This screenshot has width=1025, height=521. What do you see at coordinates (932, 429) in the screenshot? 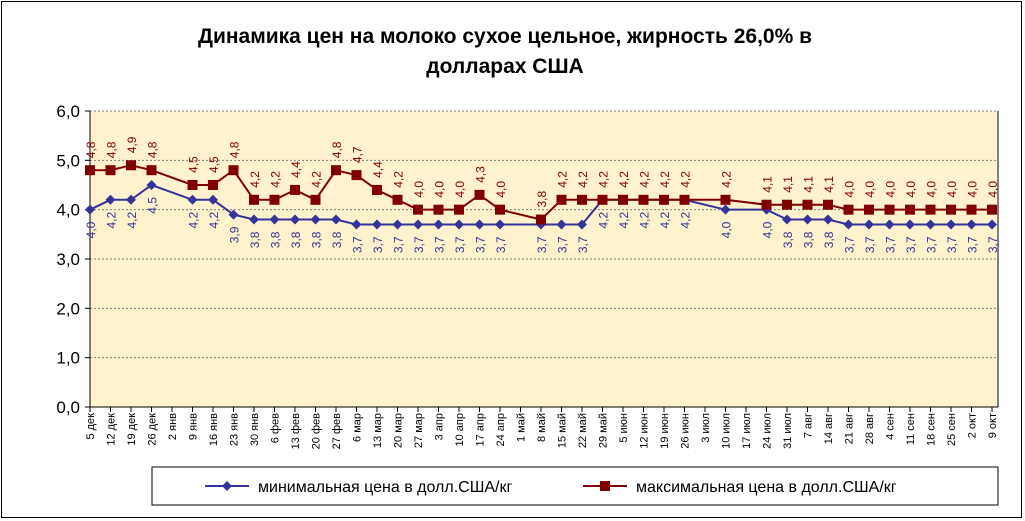
I see `x-tick-label: 18 сен` at bounding box center [932, 429].